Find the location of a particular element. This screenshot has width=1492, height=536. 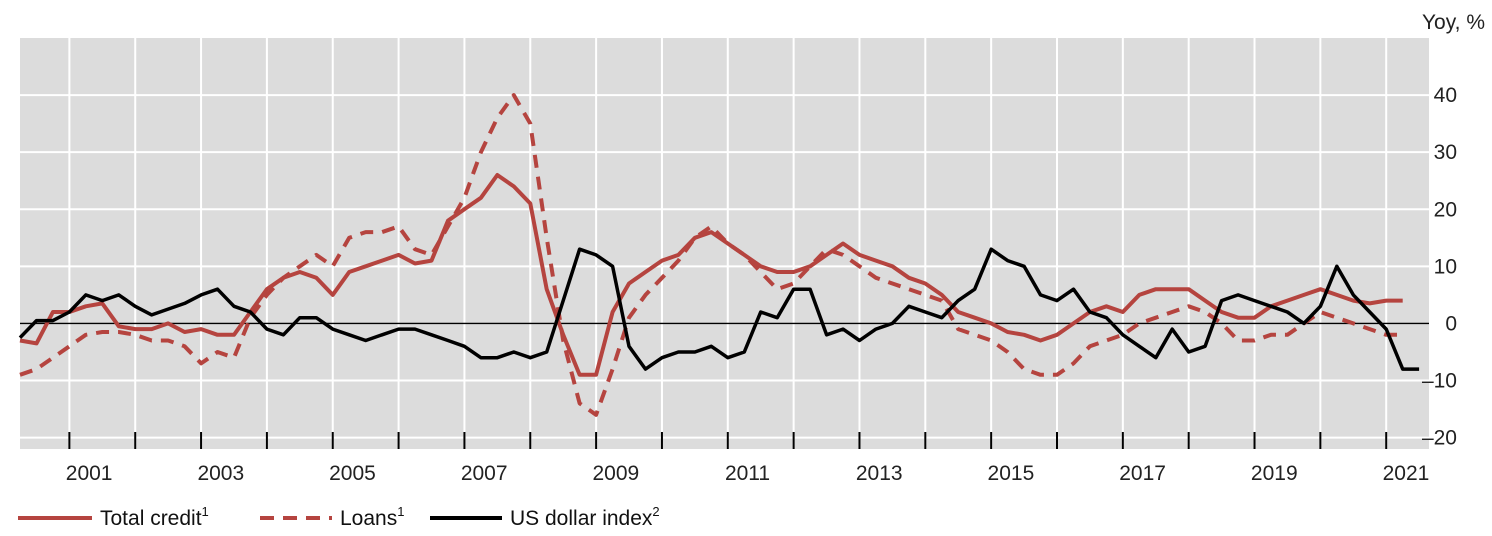

x-tick-label: 2021 is located at coordinates (1406, 473).